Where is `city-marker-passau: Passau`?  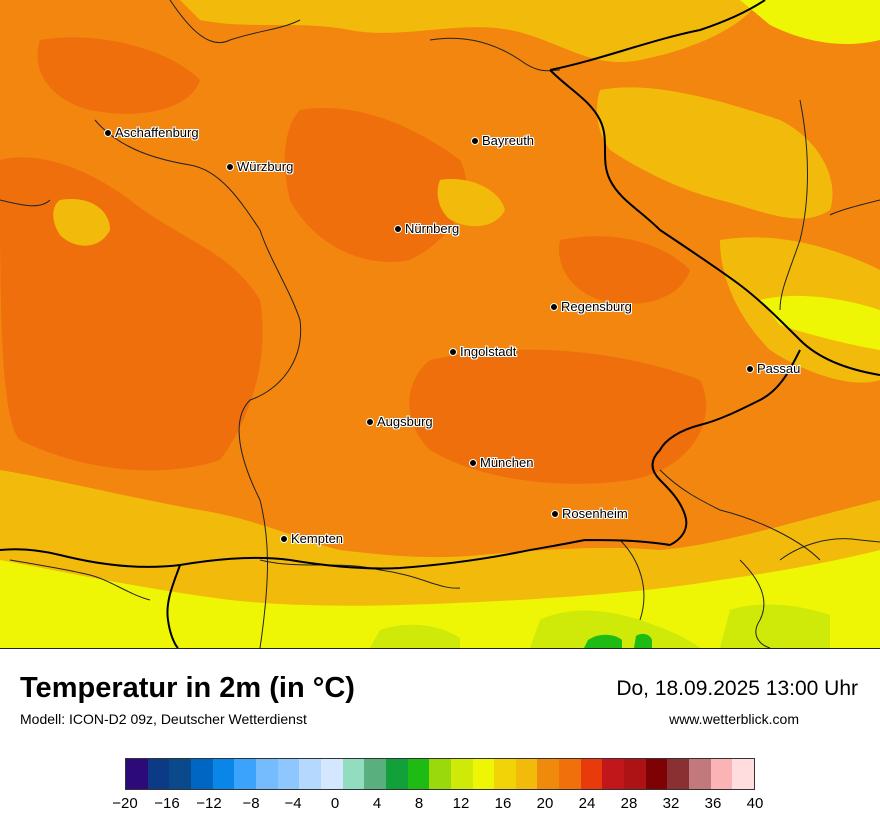 city-marker-passau: Passau is located at coordinates (773, 369).